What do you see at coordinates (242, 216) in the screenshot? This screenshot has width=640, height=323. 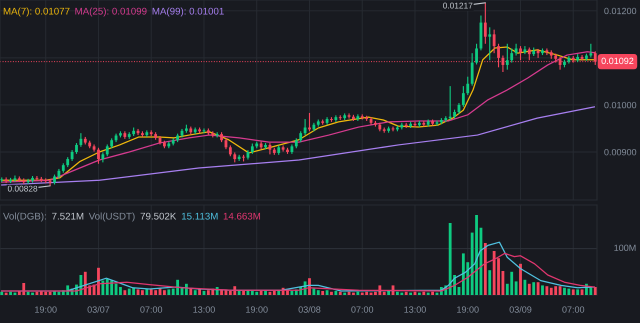 I see `text: 14.663M` at bounding box center [242, 216].